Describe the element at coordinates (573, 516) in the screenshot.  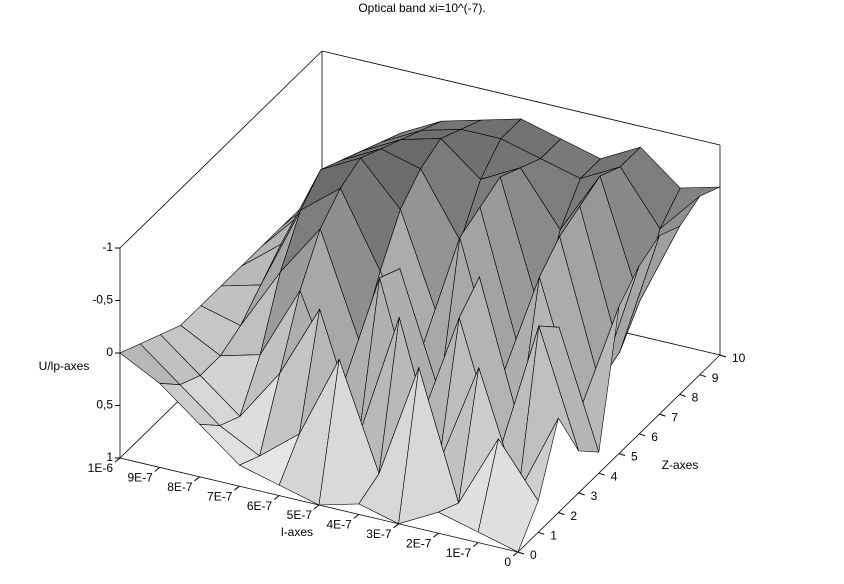
I see `y-tick-label: 2` at that location.